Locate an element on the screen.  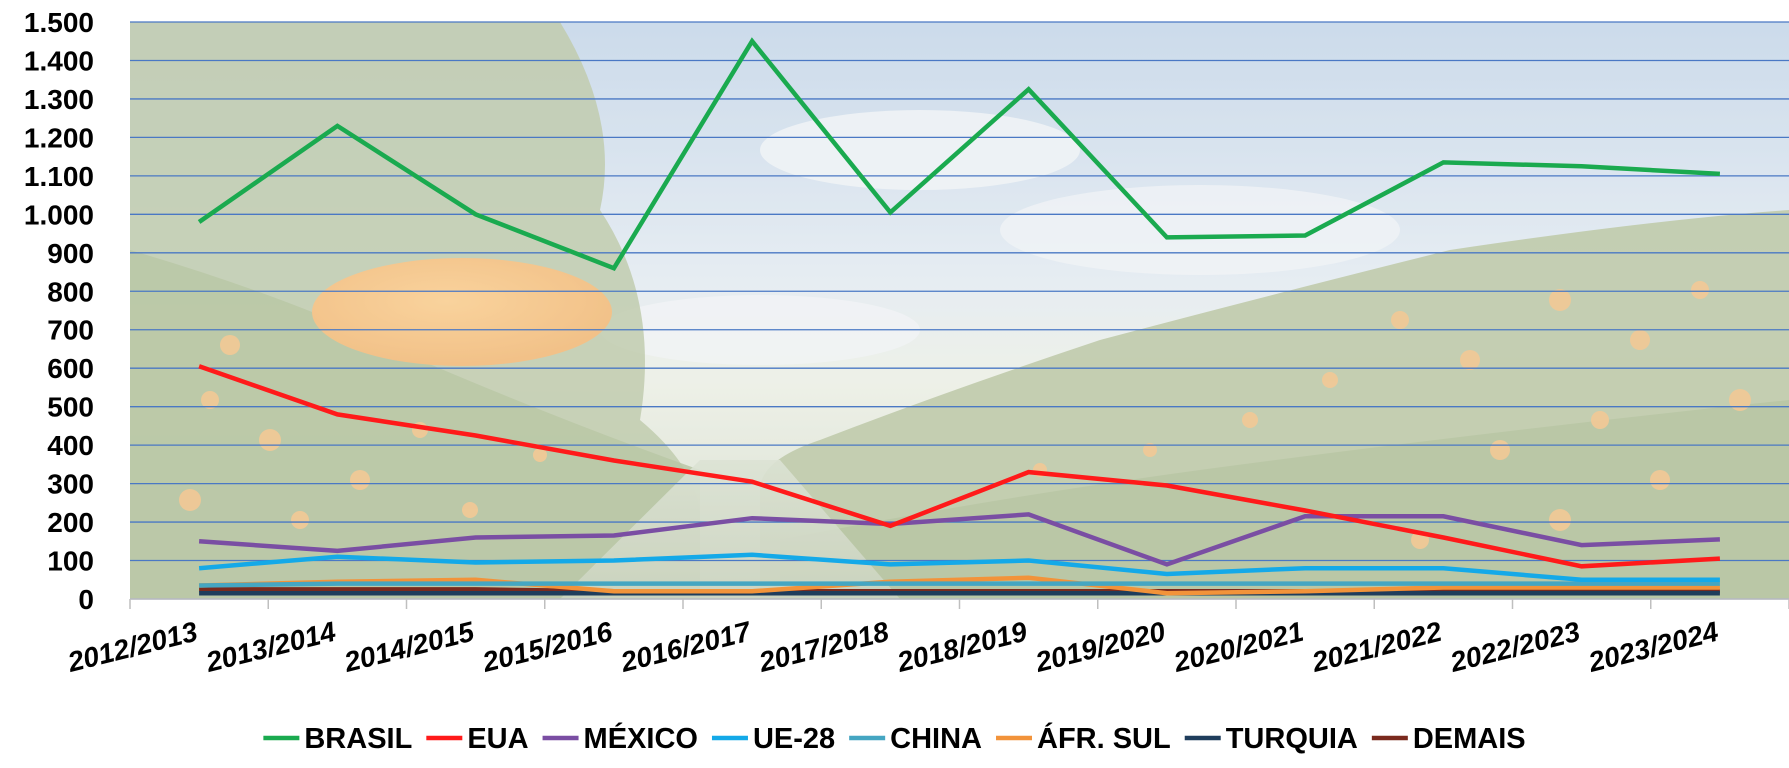
y-tick-label: 600 is located at coordinates (70, 368).